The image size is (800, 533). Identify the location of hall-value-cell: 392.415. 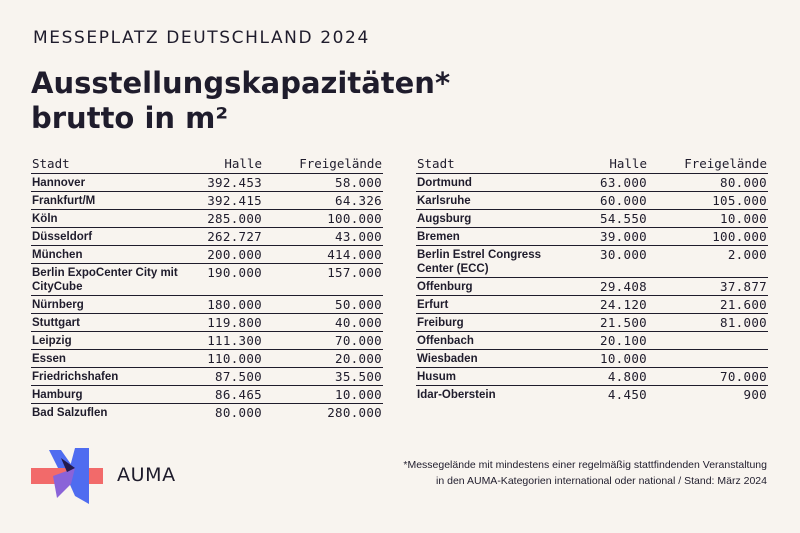
(222, 200).